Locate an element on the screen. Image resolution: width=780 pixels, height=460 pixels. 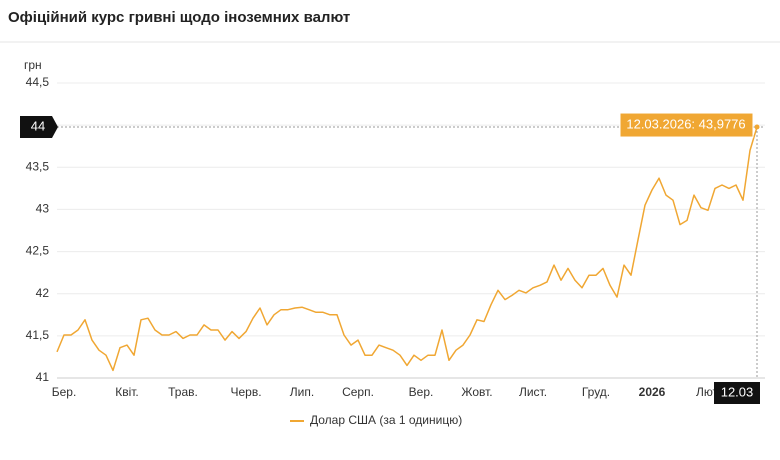
x-tick-label: Вер. is located at coordinates (421, 392).